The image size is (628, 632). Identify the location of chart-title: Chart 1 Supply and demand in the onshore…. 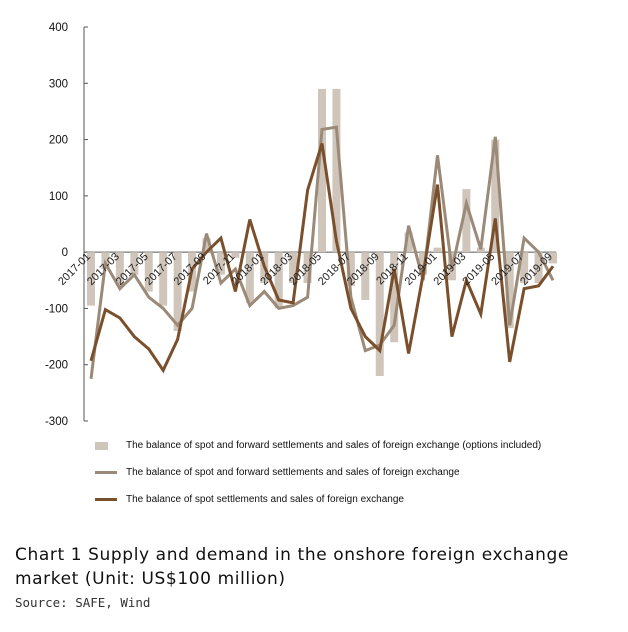
(292, 567).